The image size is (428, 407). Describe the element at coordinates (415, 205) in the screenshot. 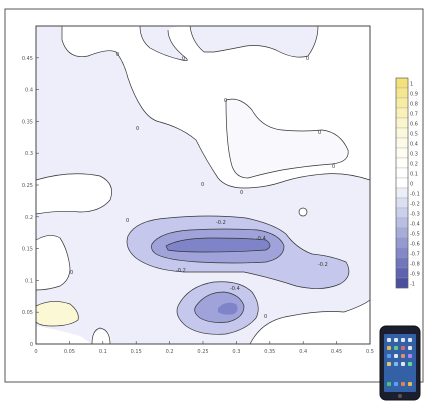

I see `colorbar-label: -0.2` at that location.